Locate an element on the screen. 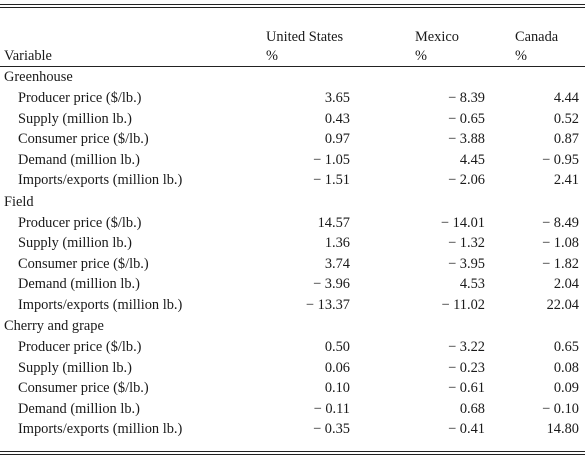  canada-value: 0.52 is located at coordinates (566, 118).